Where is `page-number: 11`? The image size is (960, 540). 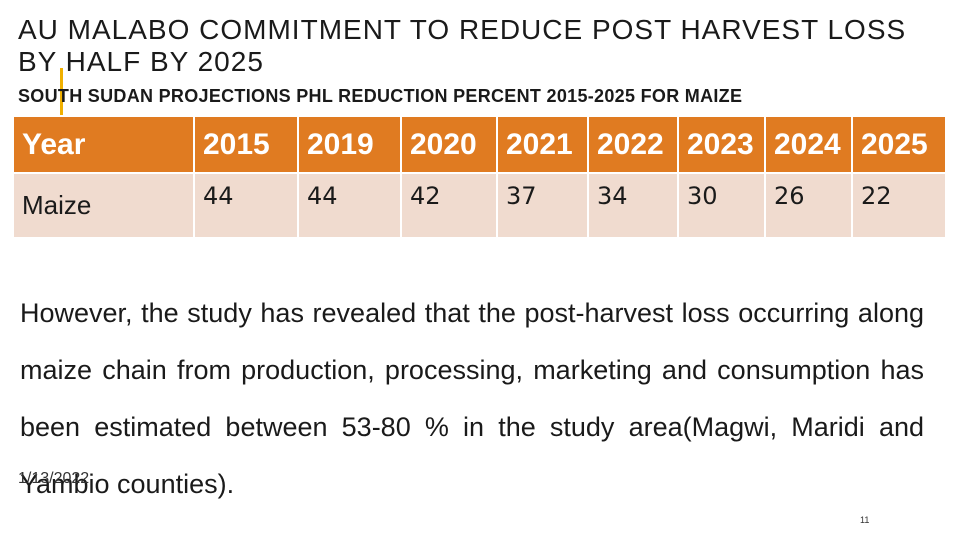
page-number: 11 is located at coordinates (865, 520).